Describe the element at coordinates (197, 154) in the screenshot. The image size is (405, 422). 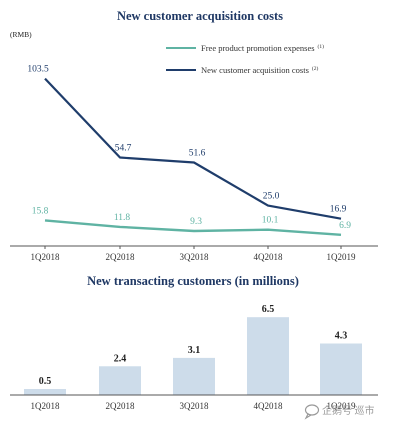
I see `data-label-acquisition: 51.6` at that location.